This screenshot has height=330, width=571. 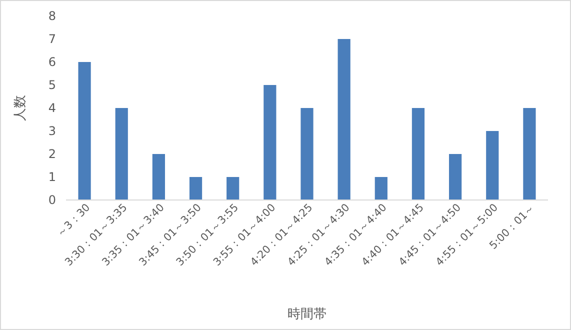 I want to click on y-tick-label: 6, so click(x=52, y=62).